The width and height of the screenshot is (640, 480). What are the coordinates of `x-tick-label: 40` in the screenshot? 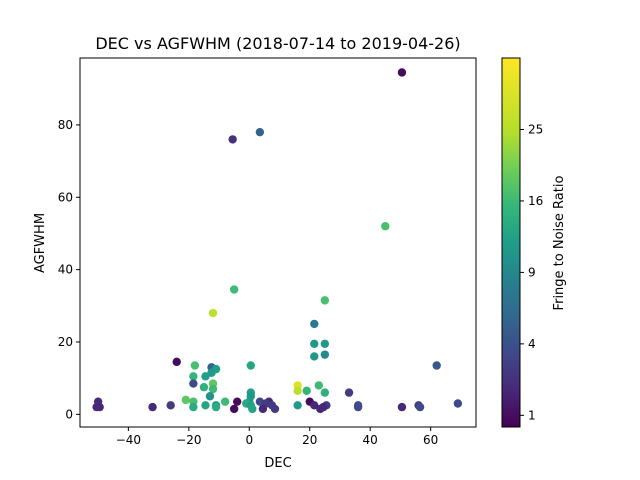 It's located at (370, 440).